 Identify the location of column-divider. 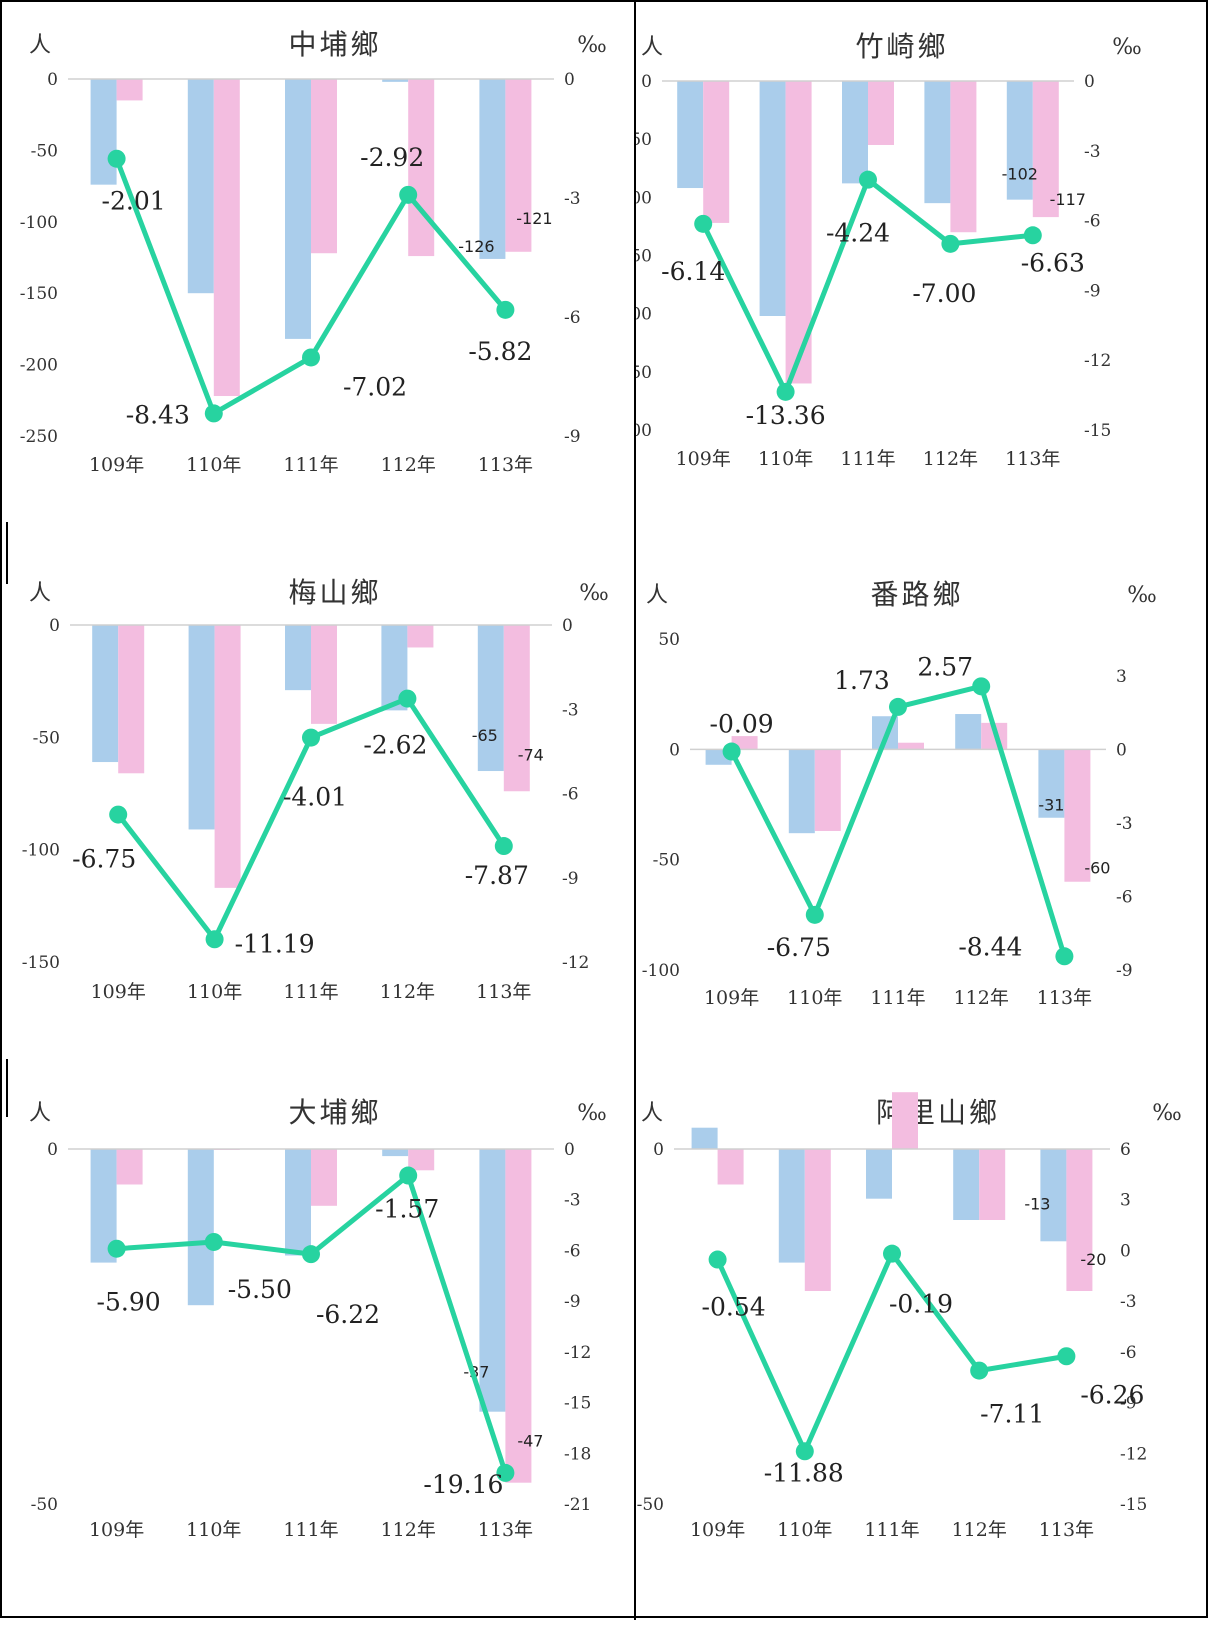
(635, 811).